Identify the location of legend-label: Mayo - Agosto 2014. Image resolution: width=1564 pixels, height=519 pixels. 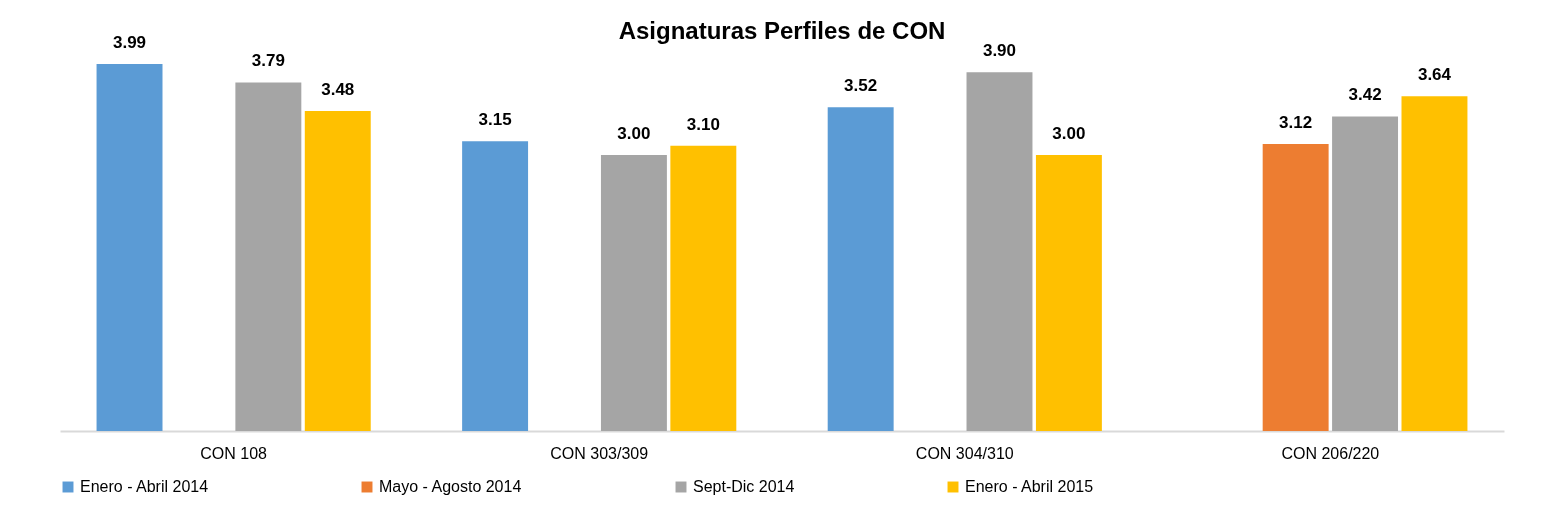
(450, 486).